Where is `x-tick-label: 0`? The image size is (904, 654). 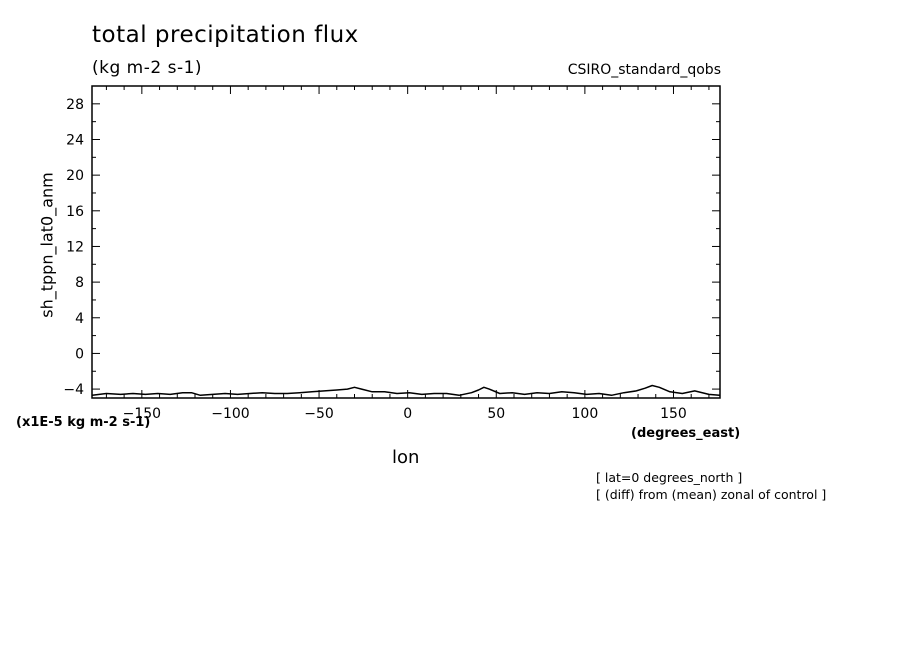
x-tick-label: 0 is located at coordinates (407, 414).